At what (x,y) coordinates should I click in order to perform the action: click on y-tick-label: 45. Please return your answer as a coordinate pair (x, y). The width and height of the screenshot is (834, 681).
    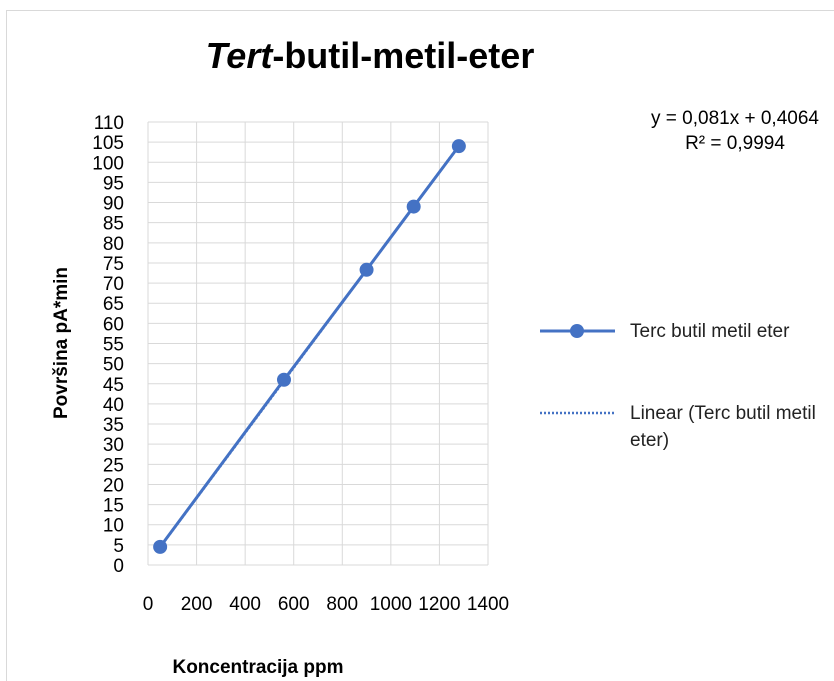
    Looking at the image, I should click on (113, 385).